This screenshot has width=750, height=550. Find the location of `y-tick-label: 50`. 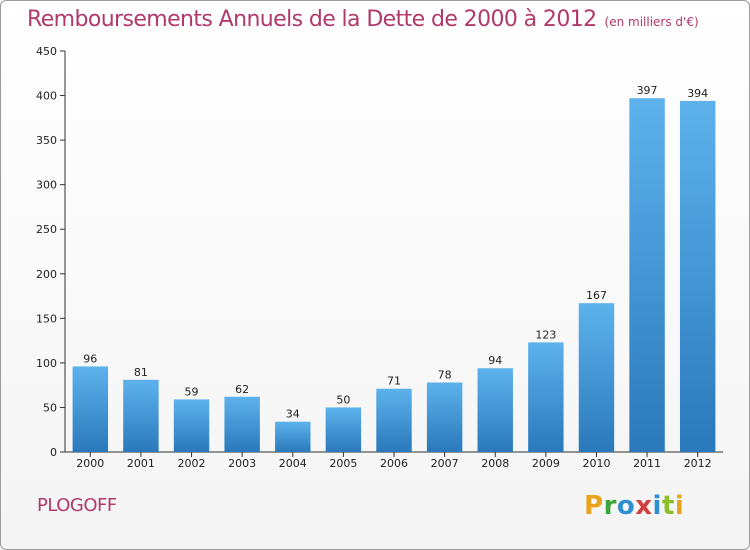

y-tick-label: 50 is located at coordinates (50, 407).